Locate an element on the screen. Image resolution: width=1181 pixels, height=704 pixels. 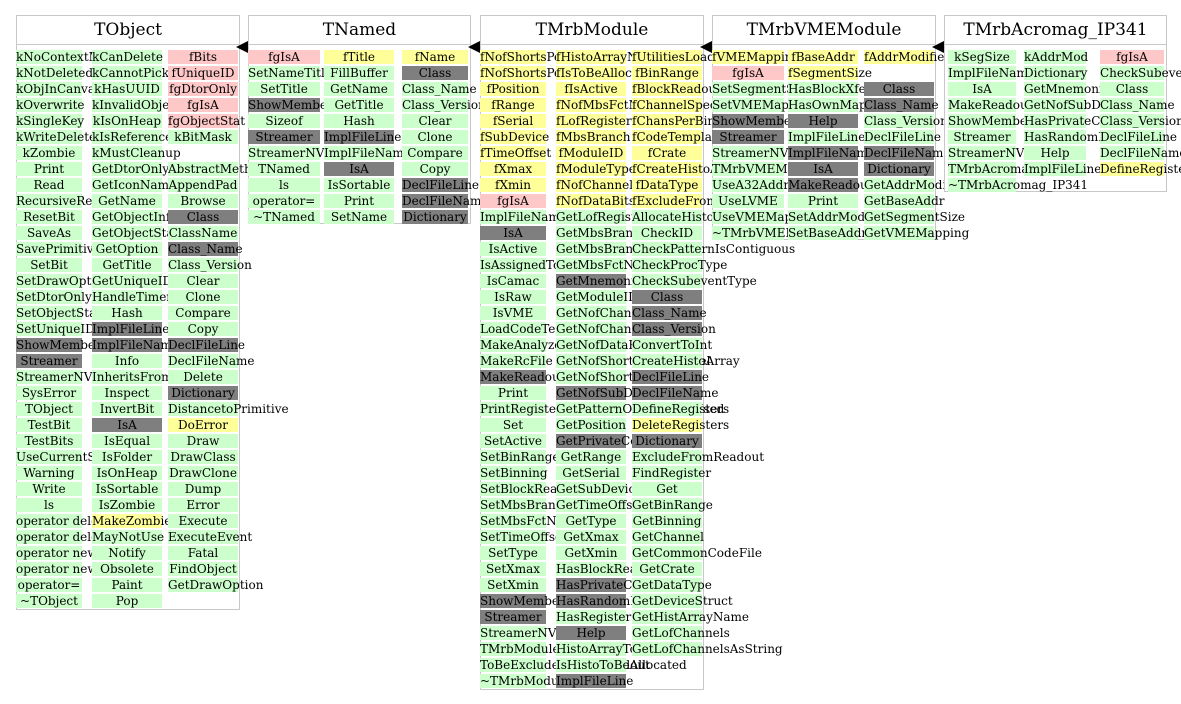
member-cell: kSegSize is located at coordinates (982, 57).